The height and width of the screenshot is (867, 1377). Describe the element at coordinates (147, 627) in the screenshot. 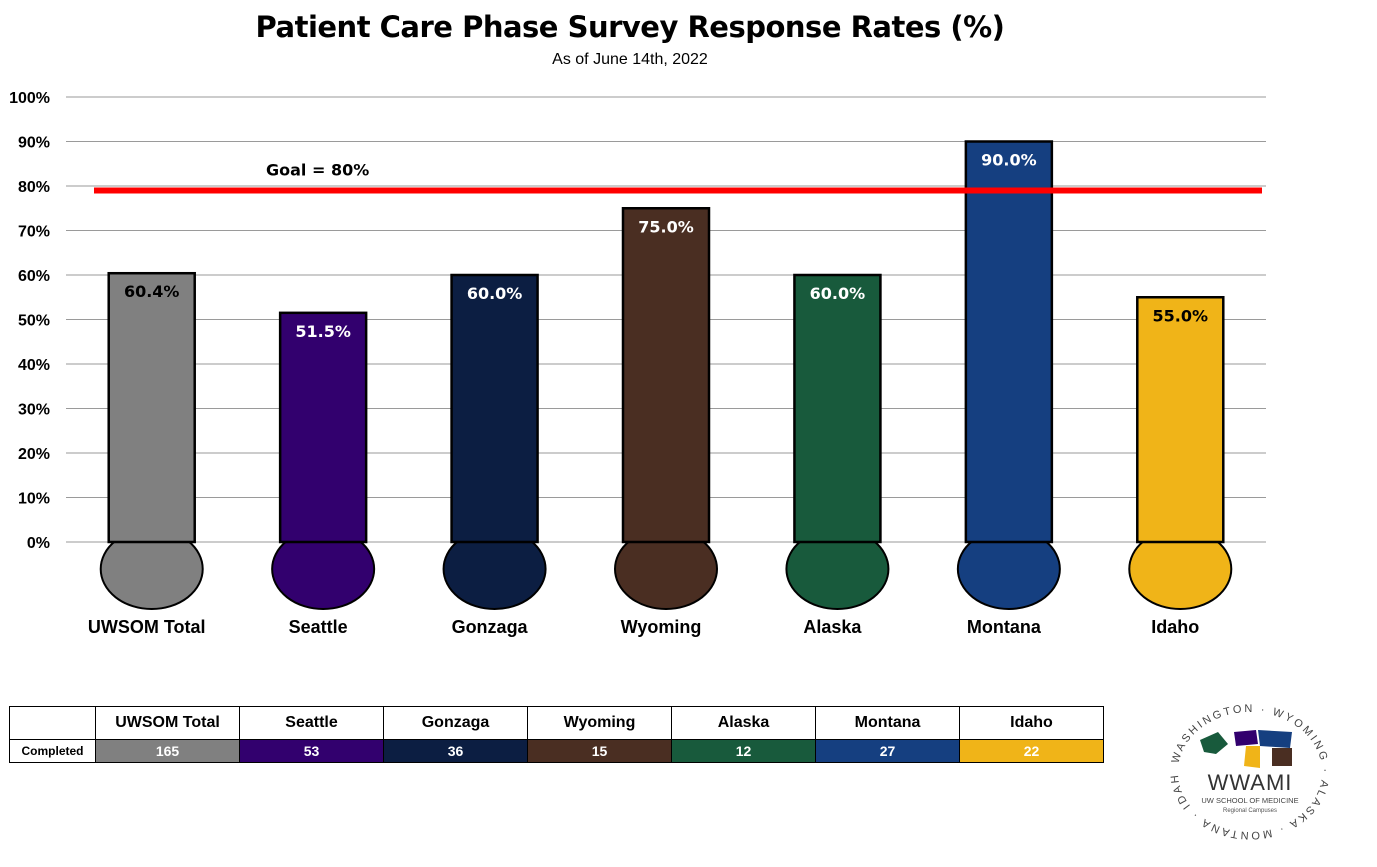

I see `x-tick-label: UWSOM Total` at that location.